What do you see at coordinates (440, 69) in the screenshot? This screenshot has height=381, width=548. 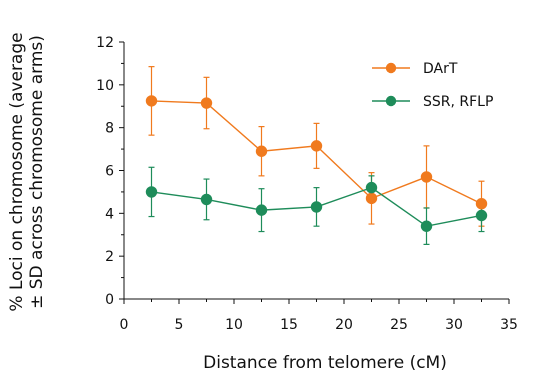 I see `legend-label: DArT` at bounding box center [440, 69].